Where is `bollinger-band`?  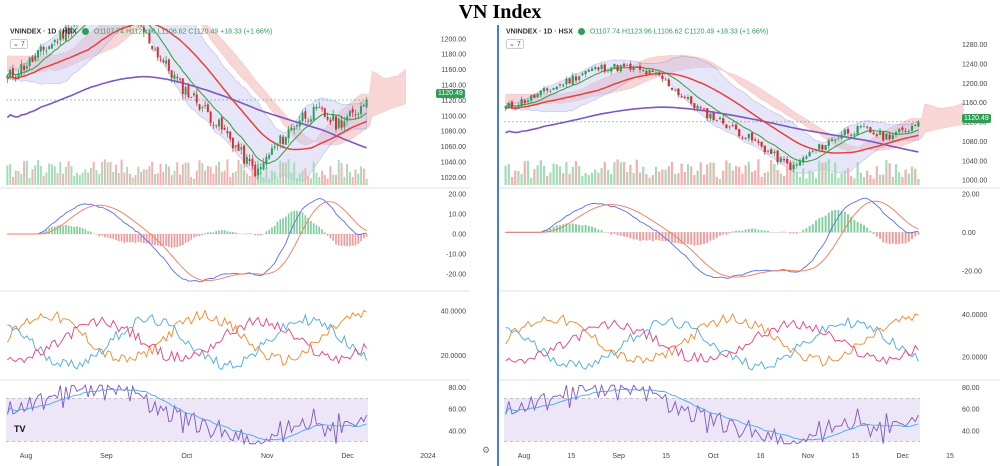 bollinger-band is located at coordinates (186, 104).